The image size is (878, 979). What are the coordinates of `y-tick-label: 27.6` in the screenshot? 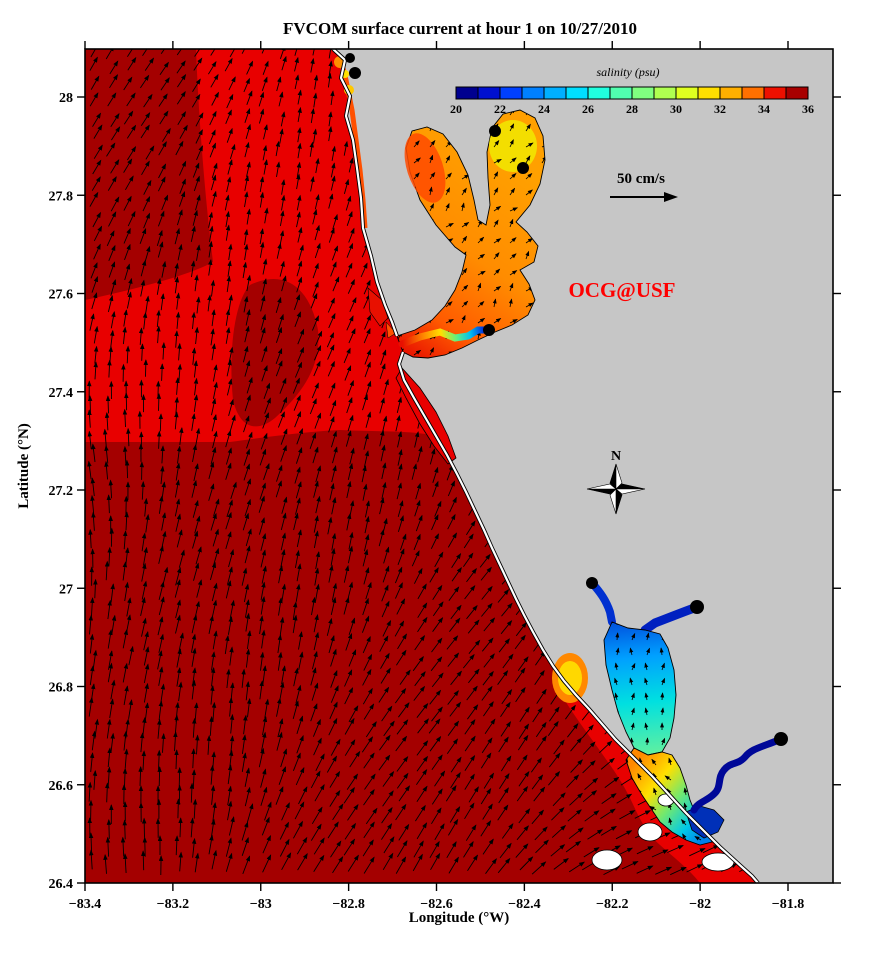 It's located at (61, 295).